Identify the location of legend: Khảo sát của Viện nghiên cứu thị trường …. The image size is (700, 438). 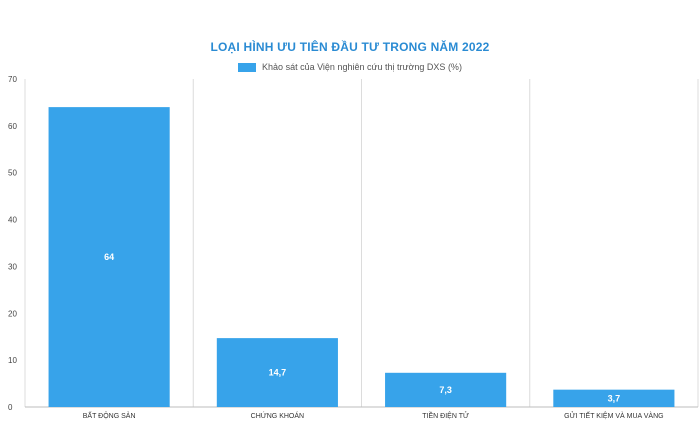
(350, 67).